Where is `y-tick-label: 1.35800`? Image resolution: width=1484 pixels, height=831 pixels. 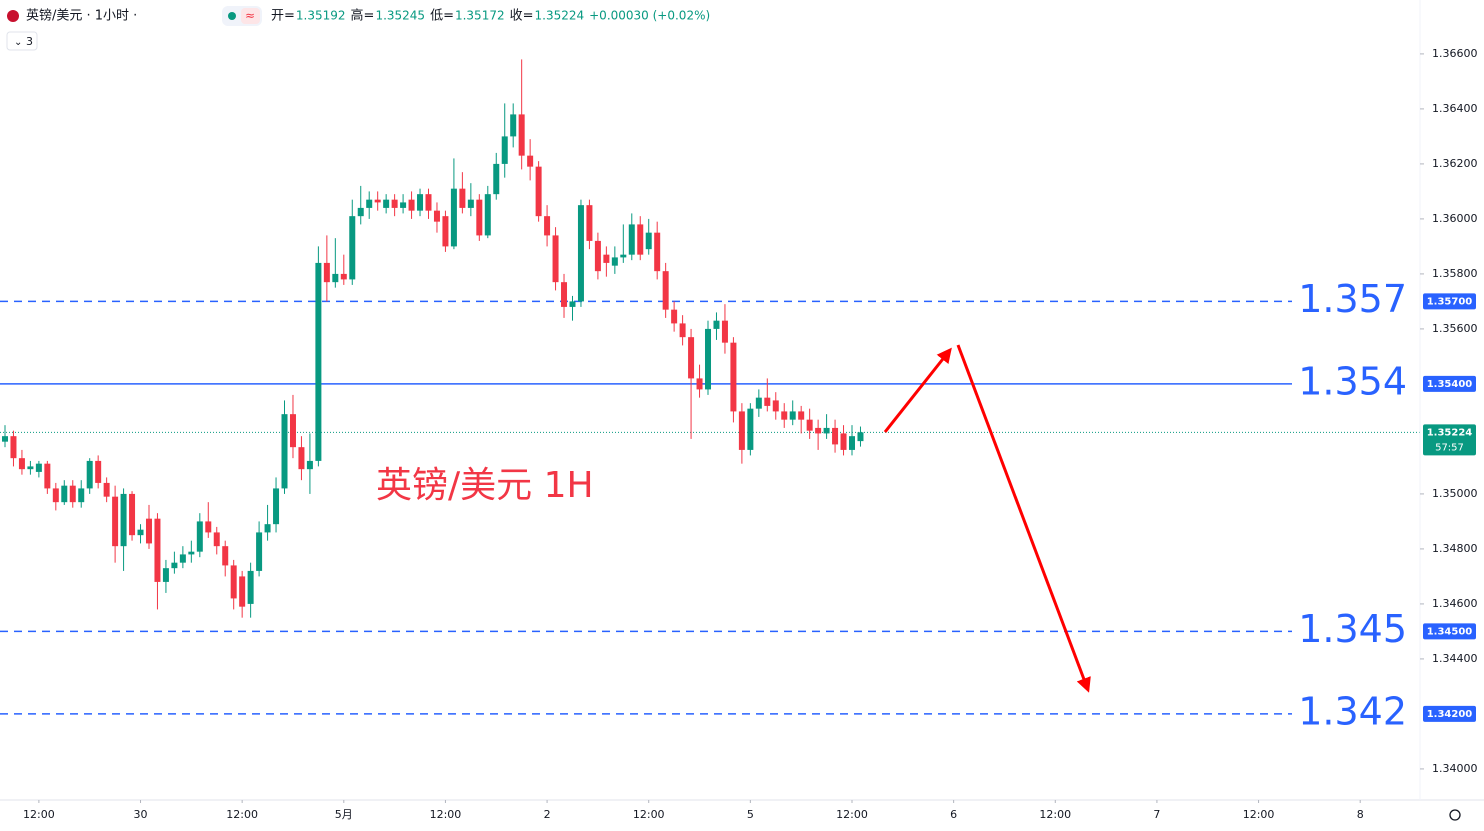 y-tick-label: 1.35800 is located at coordinates (1455, 273).